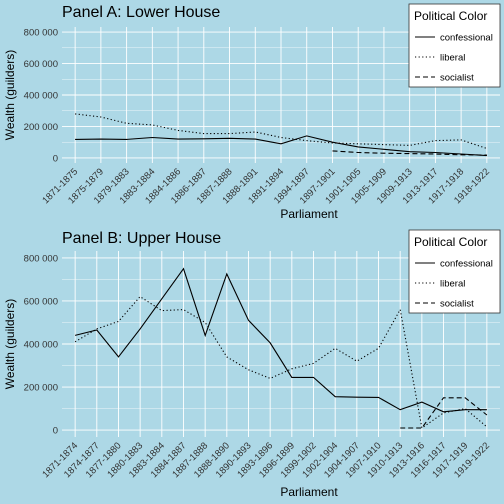 The height and width of the screenshot is (504, 504). What do you see at coordinates (281, 131) in the screenshot?
I see `series-line-liberal` at bounding box center [281, 131].